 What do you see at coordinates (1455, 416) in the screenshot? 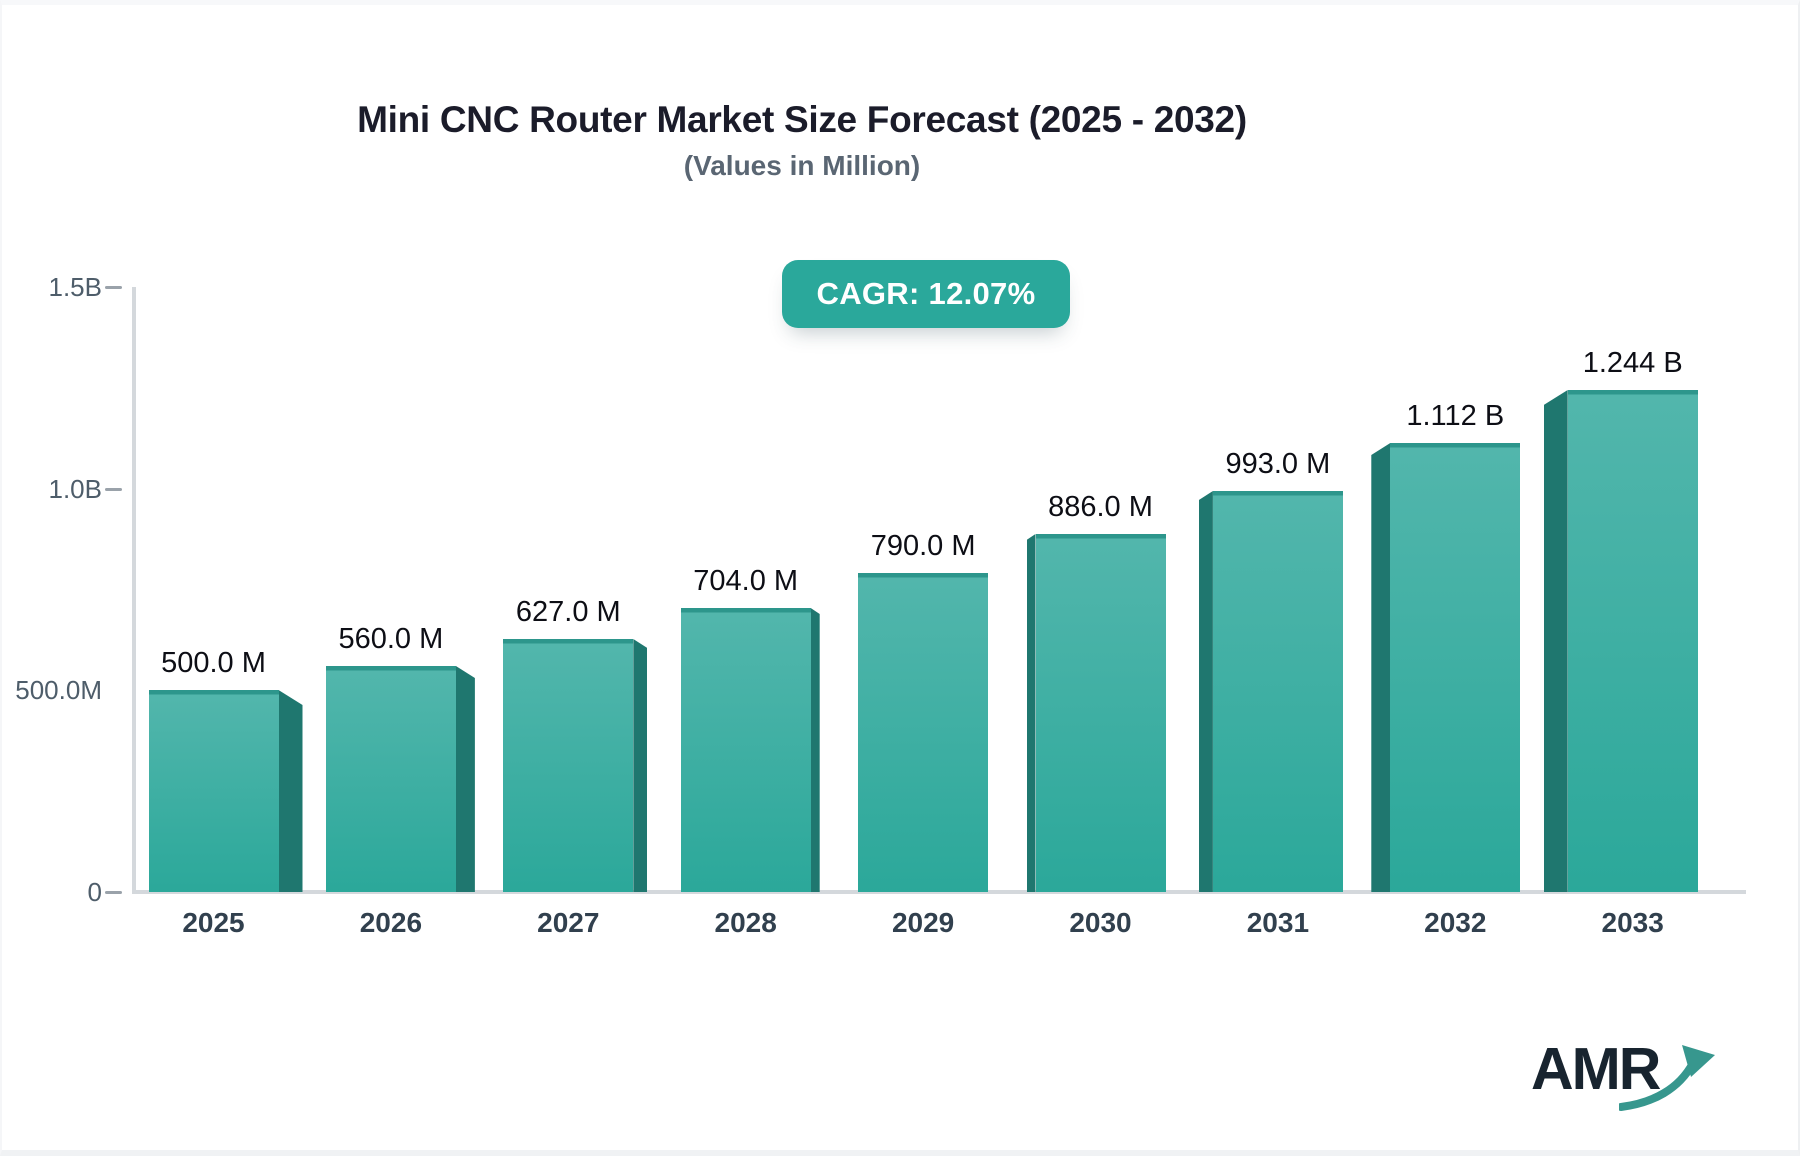
I see `bar-value-label: 1.112 B` at bounding box center [1455, 416].